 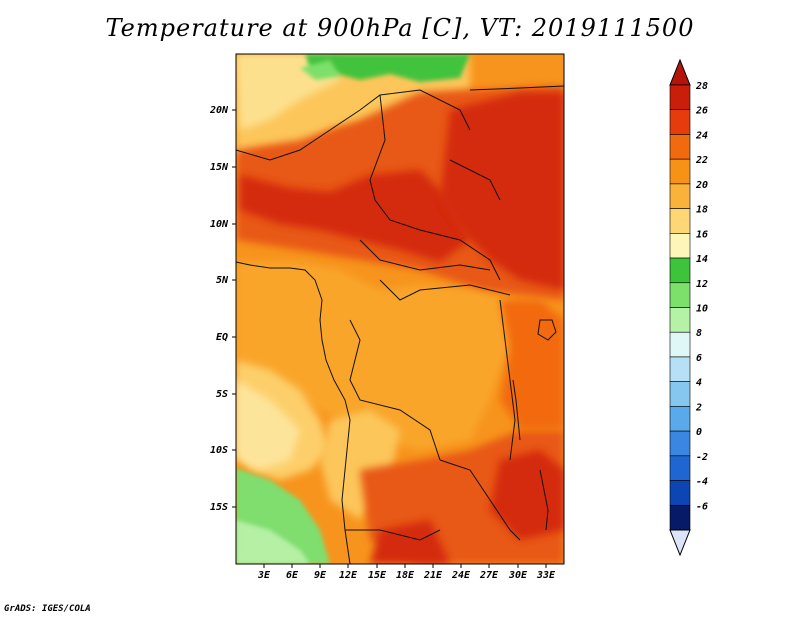 What do you see at coordinates (433, 575) in the screenshot?
I see `svg-text: 21E` at bounding box center [433, 575].